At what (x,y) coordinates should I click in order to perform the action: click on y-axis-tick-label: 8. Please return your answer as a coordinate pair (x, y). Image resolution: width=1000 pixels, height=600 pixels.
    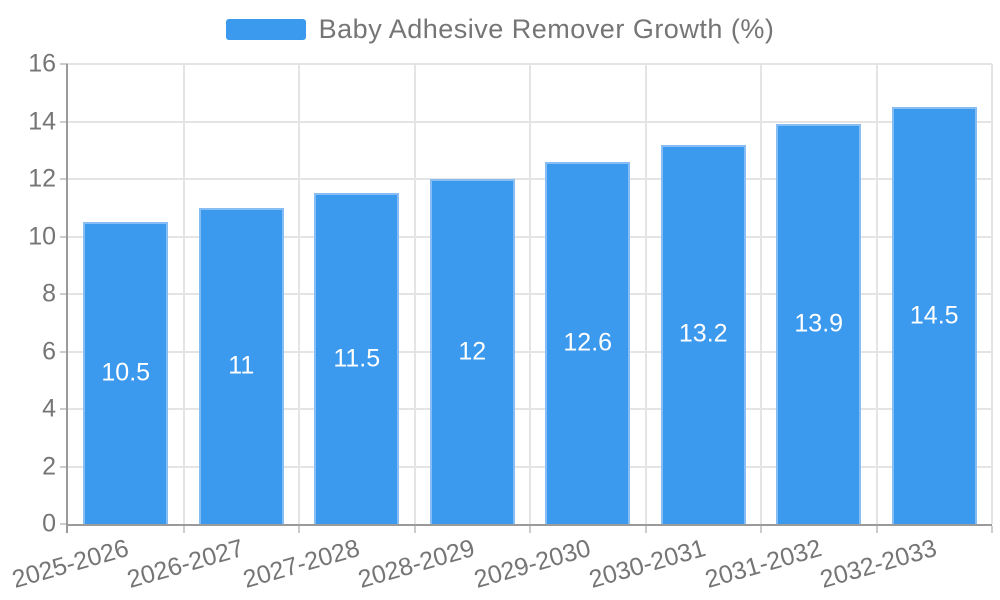
    Looking at the image, I should click on (49, 293).